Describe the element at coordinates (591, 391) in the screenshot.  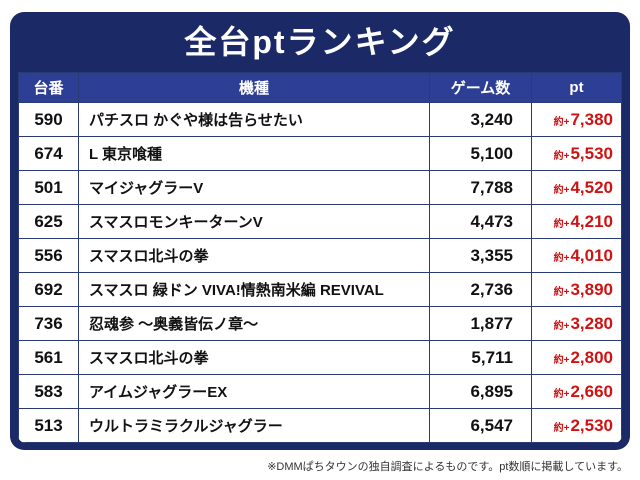
I see `pt-value: 2,660` at that location.